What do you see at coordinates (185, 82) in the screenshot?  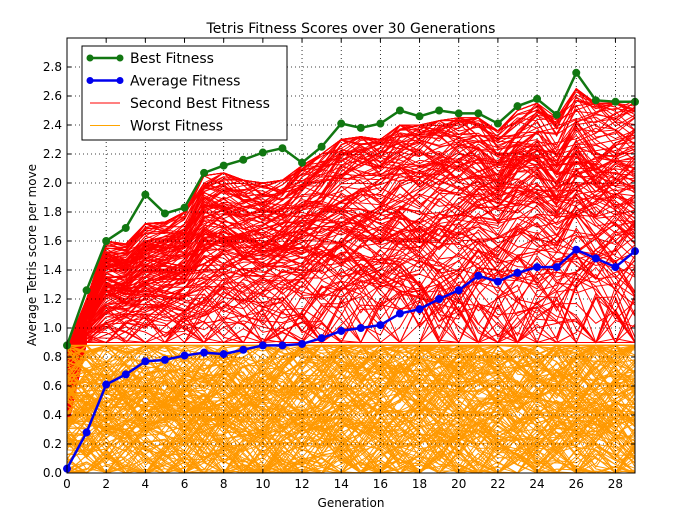 I see `legend-average-fitness-label: Average Fitness` at bounding box center [185, 82].